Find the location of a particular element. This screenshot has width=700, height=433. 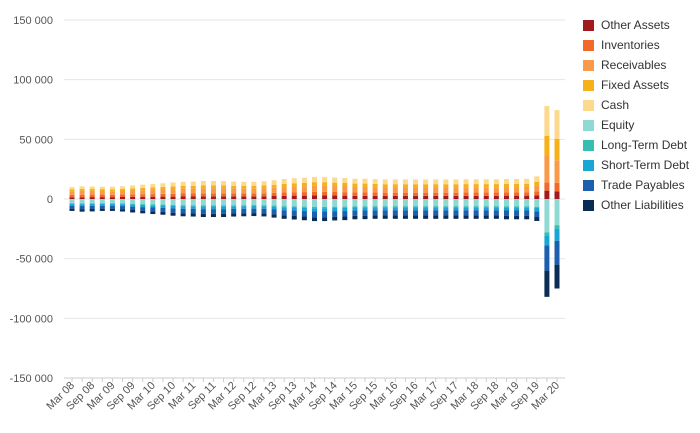

legend-label: Other Liabilities is located at coordinates (642, 205).